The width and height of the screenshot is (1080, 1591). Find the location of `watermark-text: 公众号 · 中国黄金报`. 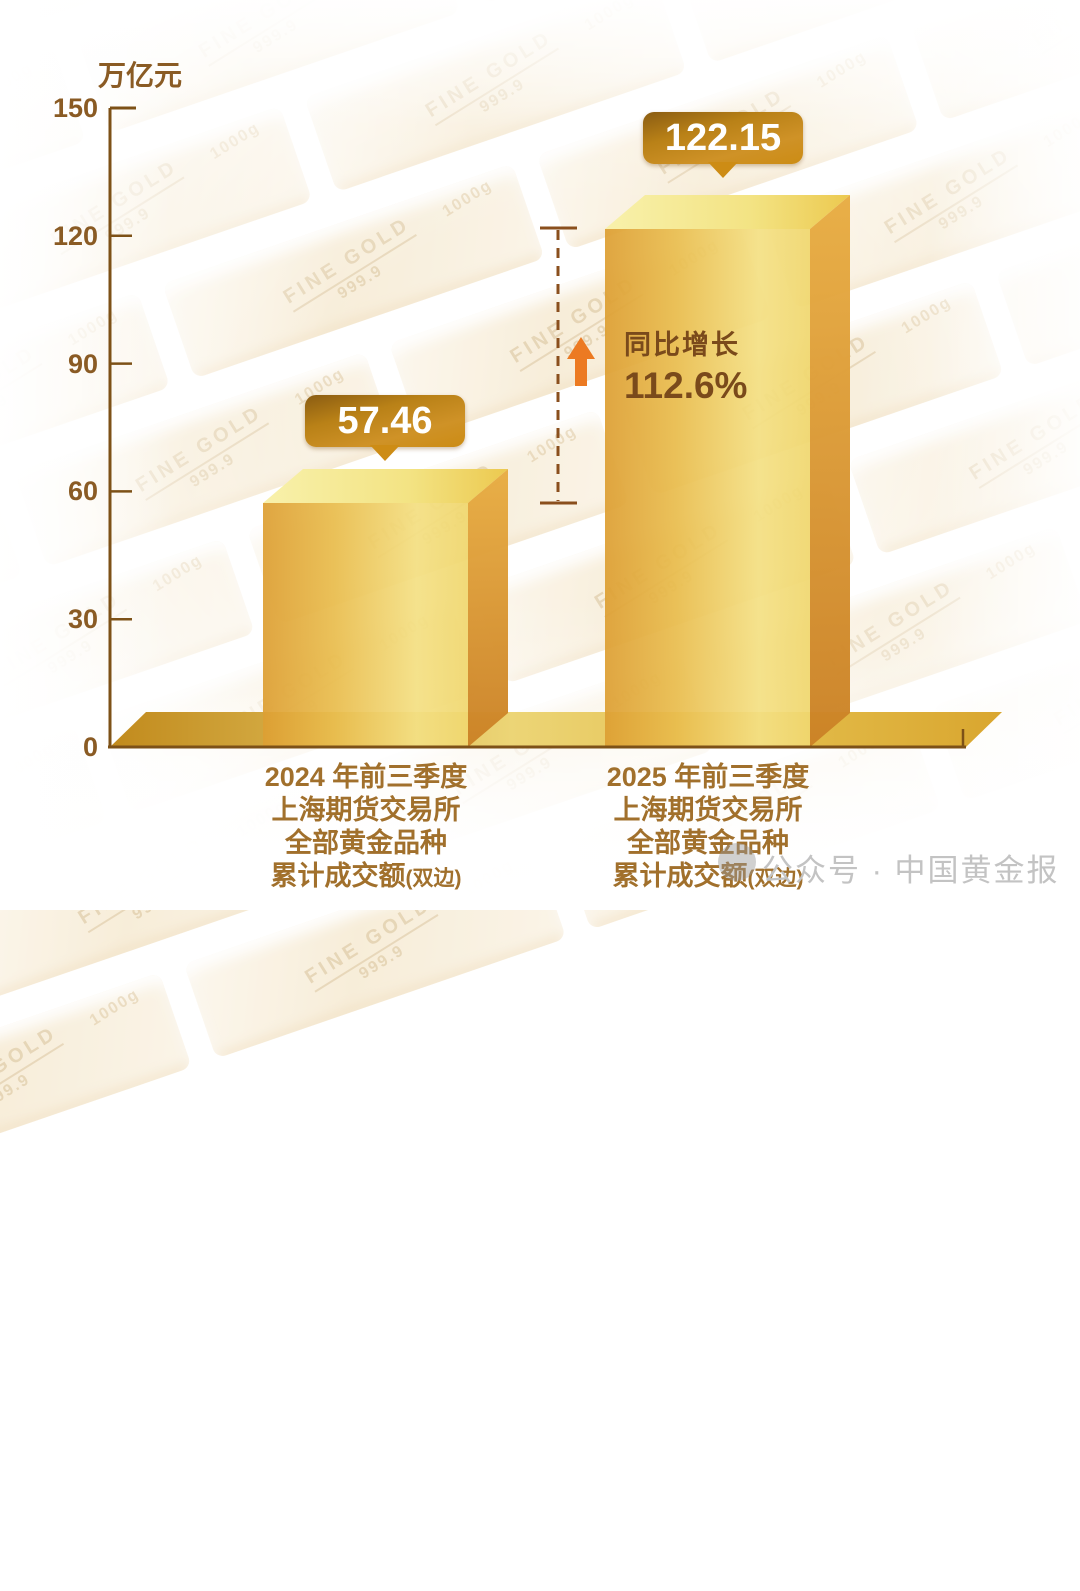

watermark-text: 公众号 · 中国黄金报 is located at coordinates (911, 870).